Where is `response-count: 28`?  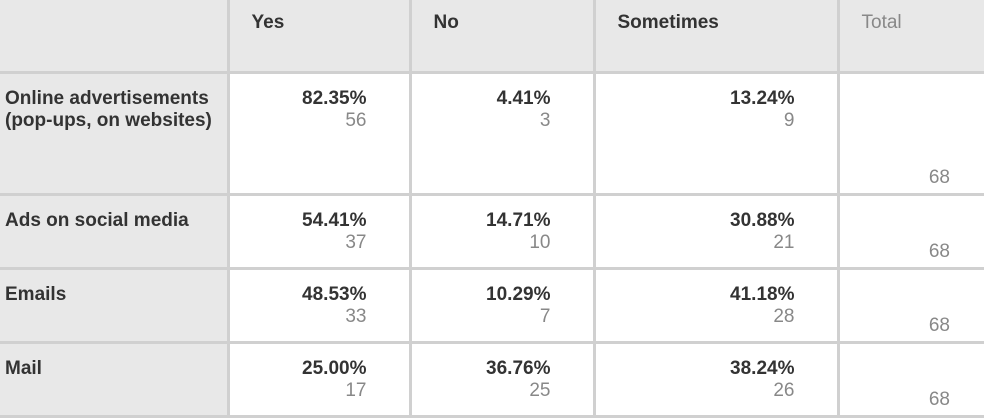 response-count: 28 is located at coordinates (784, 316).